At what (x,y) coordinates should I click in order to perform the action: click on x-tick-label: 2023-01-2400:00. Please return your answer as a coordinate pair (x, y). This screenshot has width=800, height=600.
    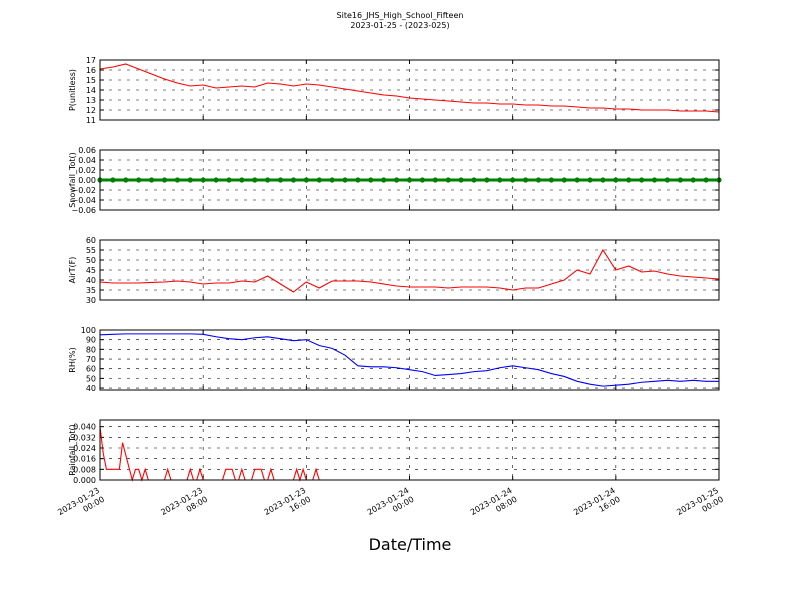
    Looking at the image, I should click on (391, 506).